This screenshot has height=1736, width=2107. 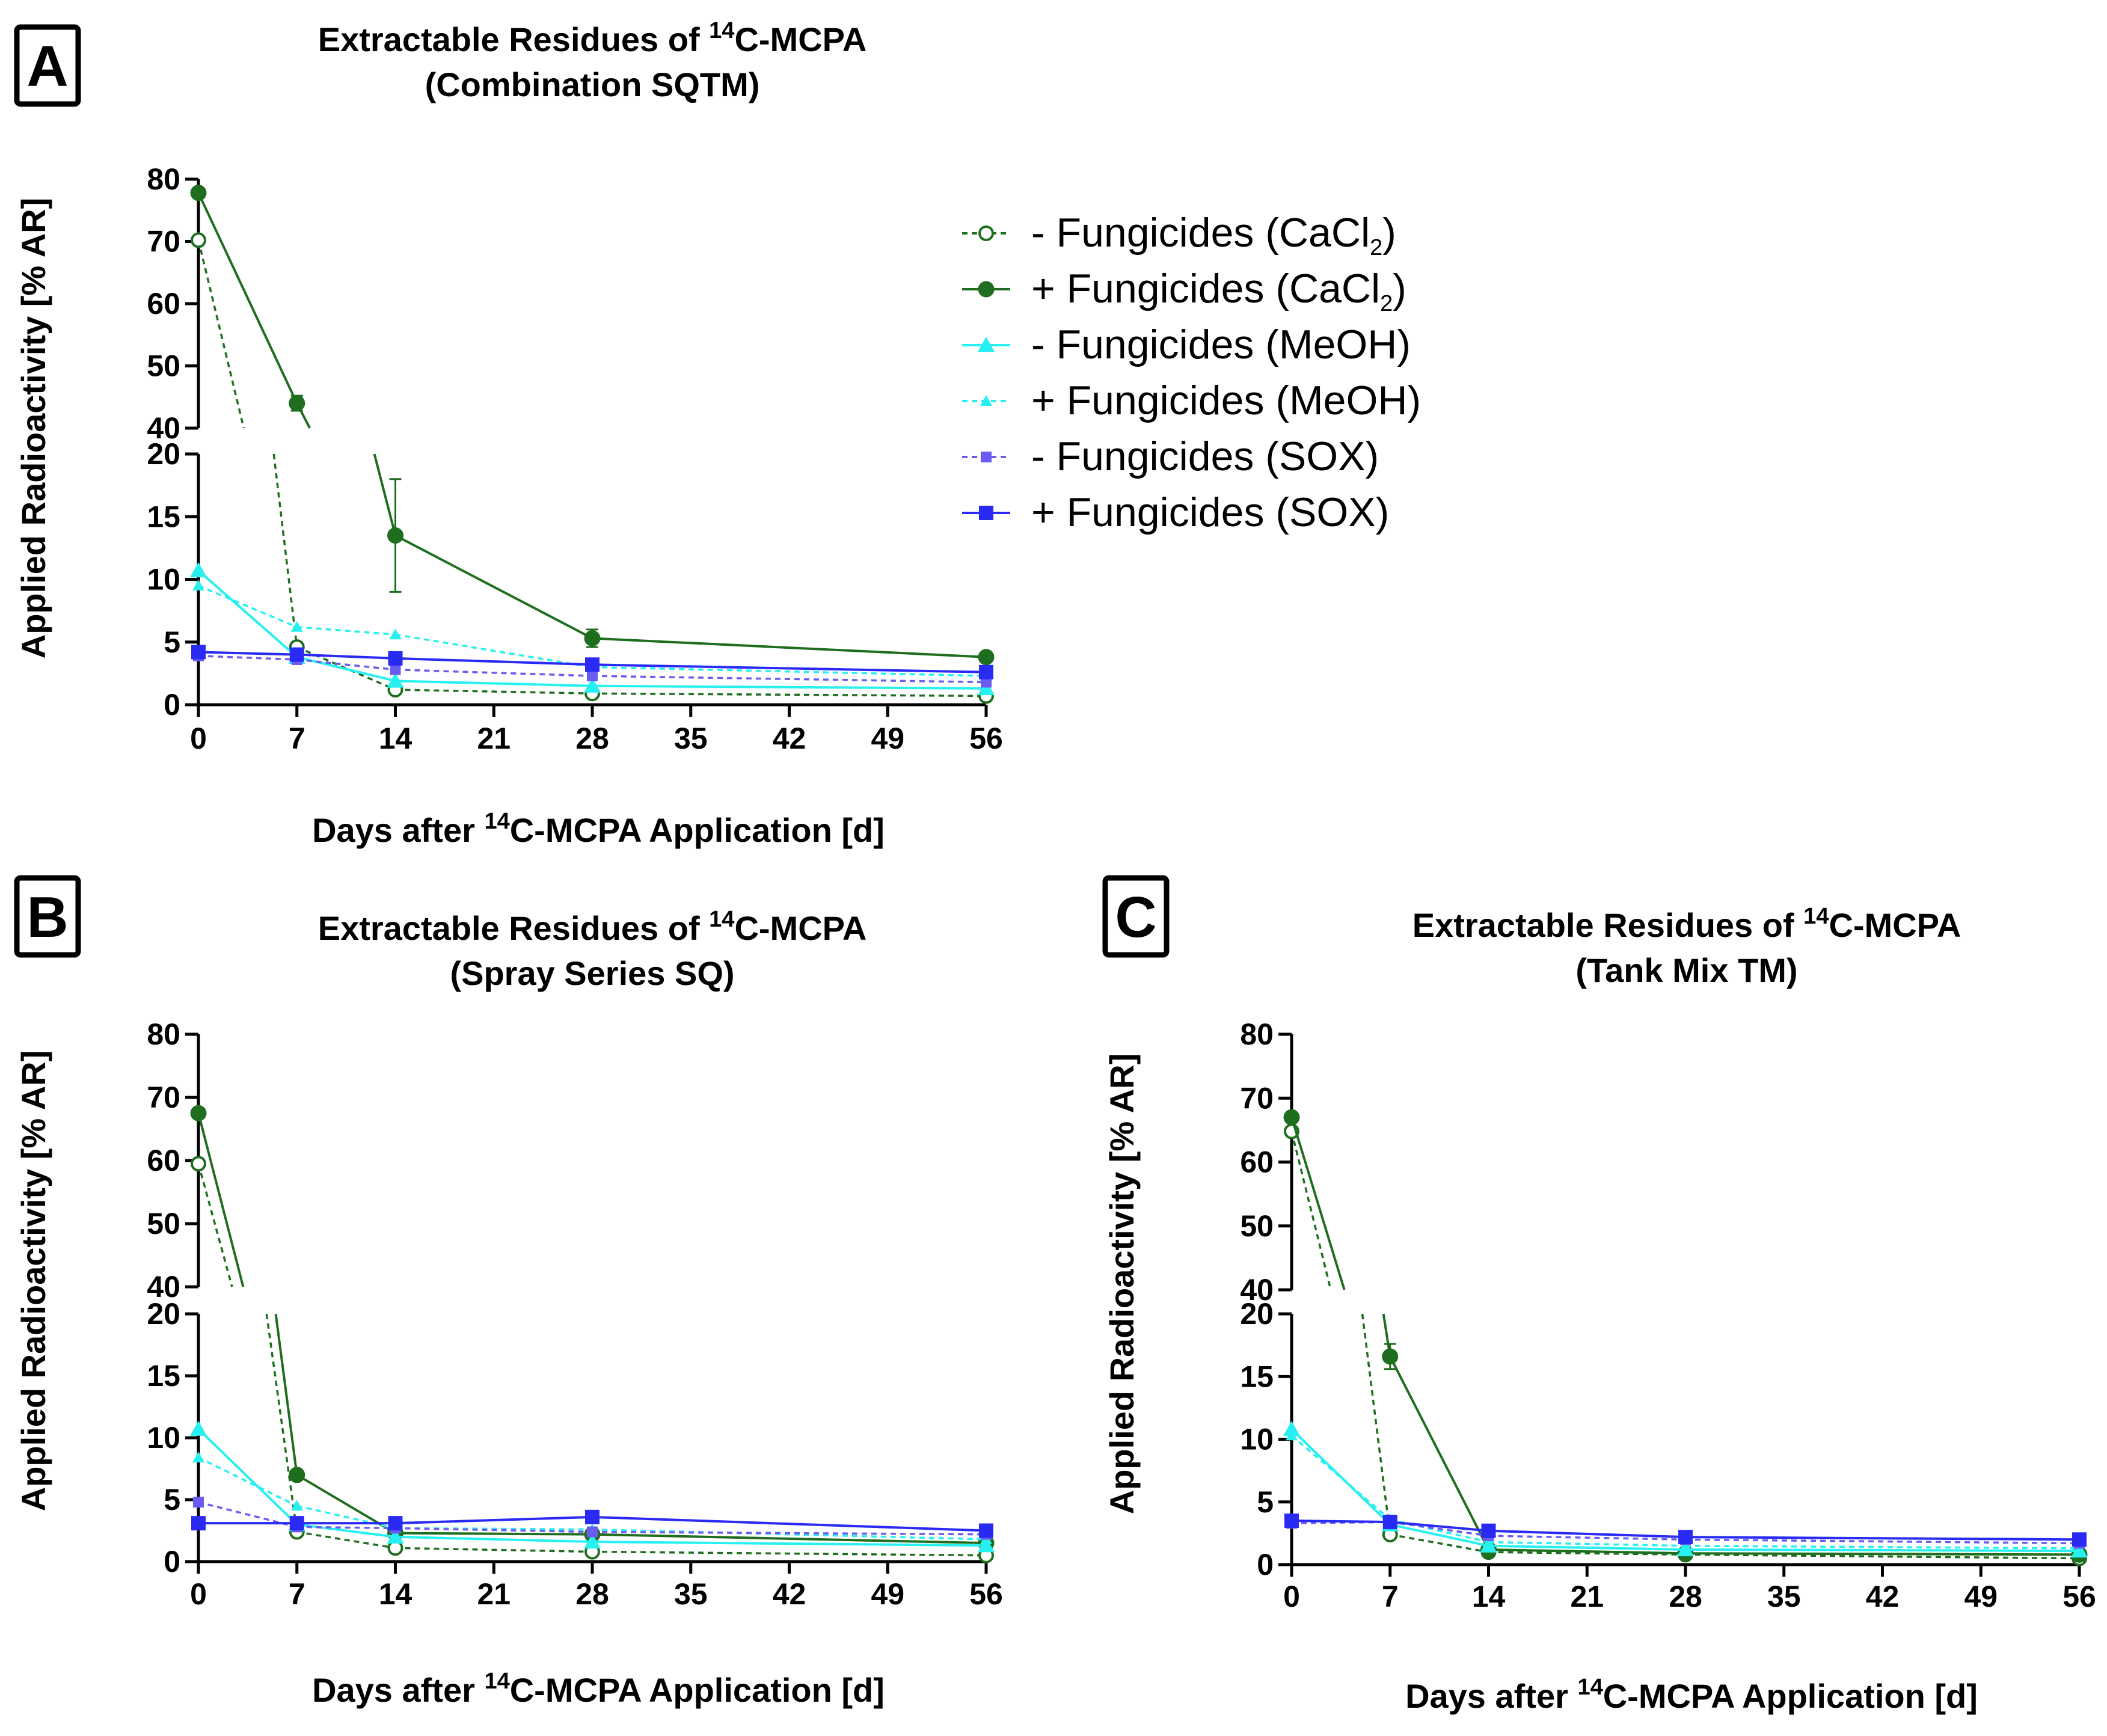 I want to click on y-tick-label: 5, so click(x=172, y=642).